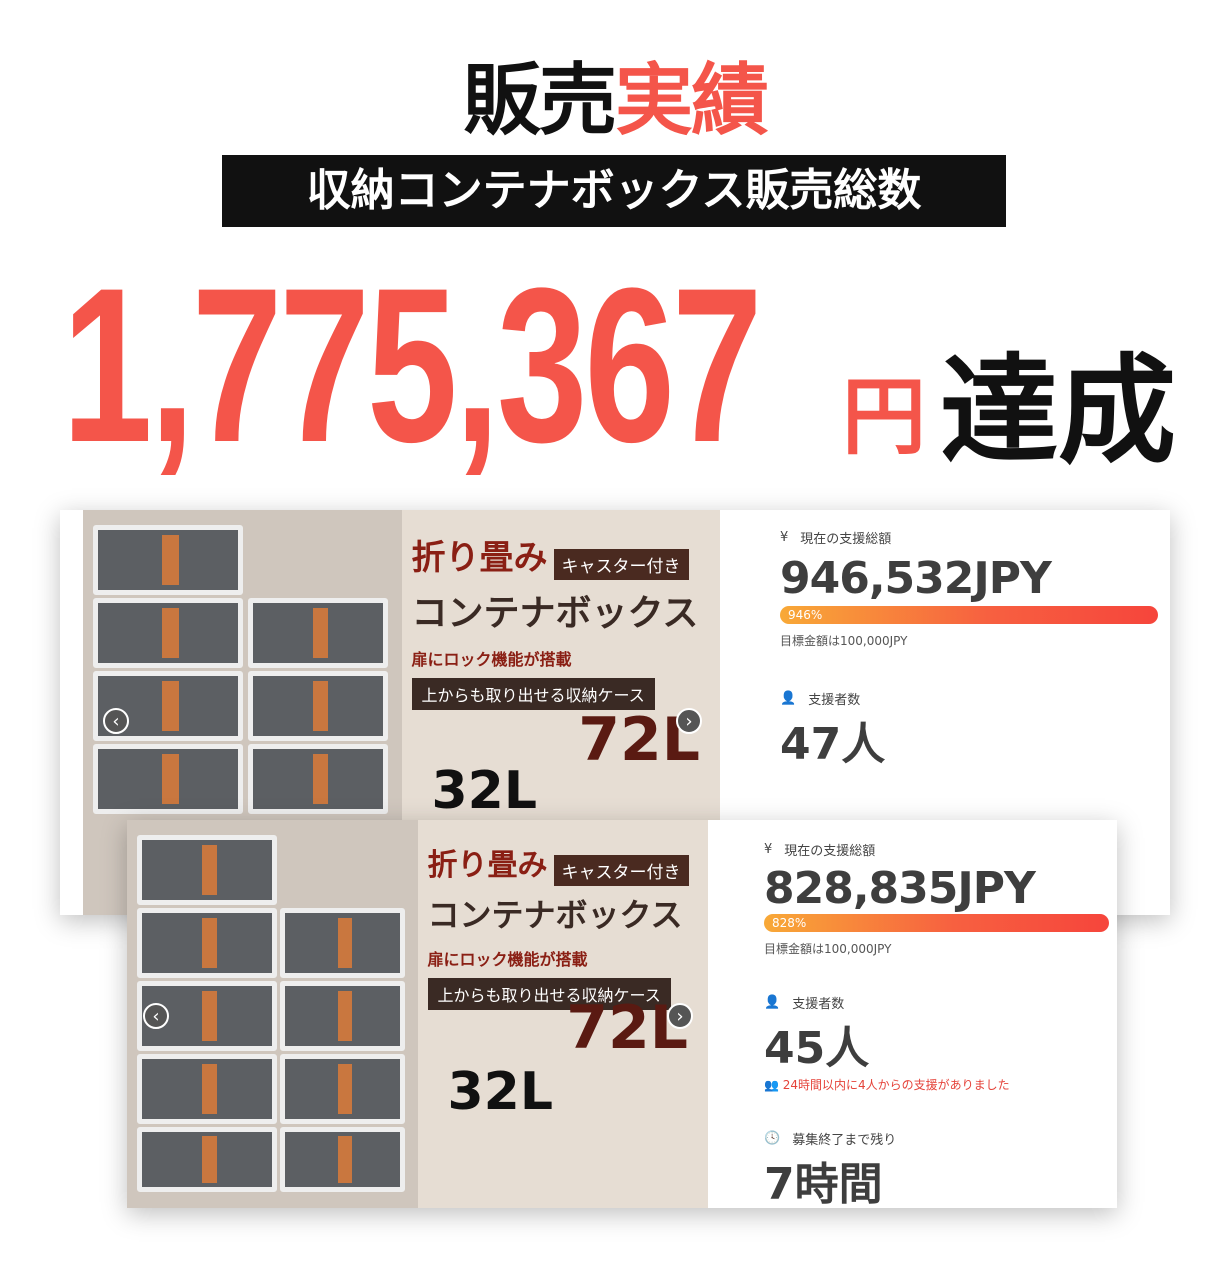 Image resolution: width=1230 pixels, height=1285 pixels. Describe the element at coordinates (900, 888) in the screenshot. I see `amount: 828,835JPY` at that location.